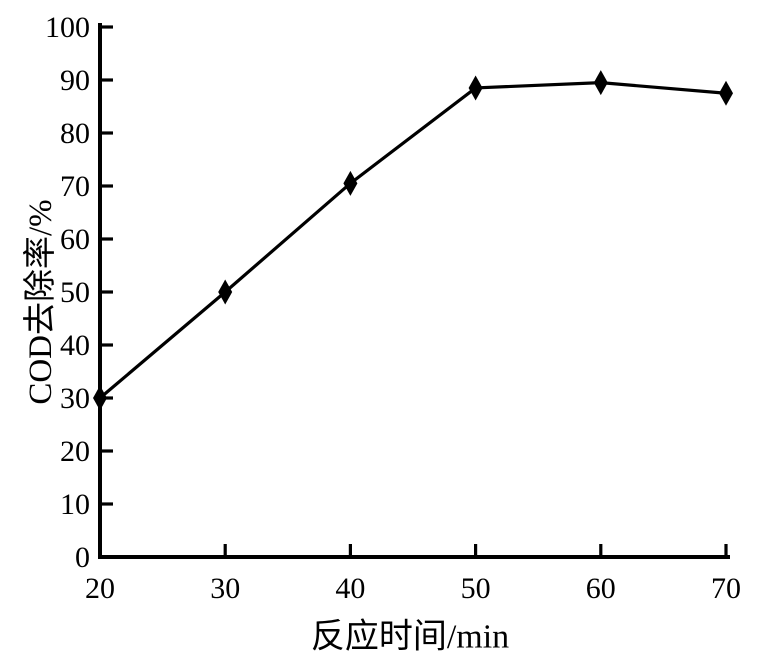  I want to click on x-tick-label: 70, so click(726, 588).